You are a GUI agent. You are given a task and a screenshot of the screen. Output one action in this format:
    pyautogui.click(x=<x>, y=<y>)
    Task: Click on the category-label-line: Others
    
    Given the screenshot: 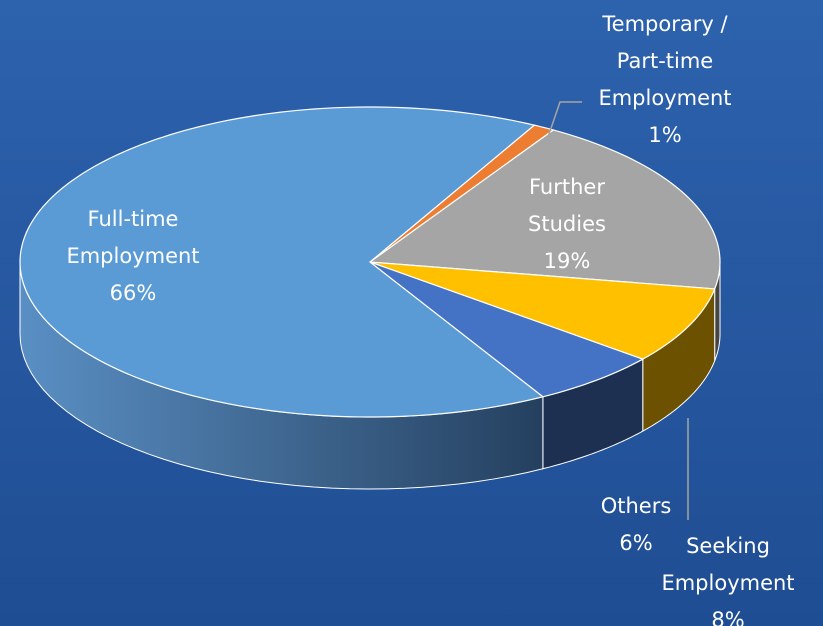 What is the action you would take?
    pyautogui.click(x=636, y=506)
    